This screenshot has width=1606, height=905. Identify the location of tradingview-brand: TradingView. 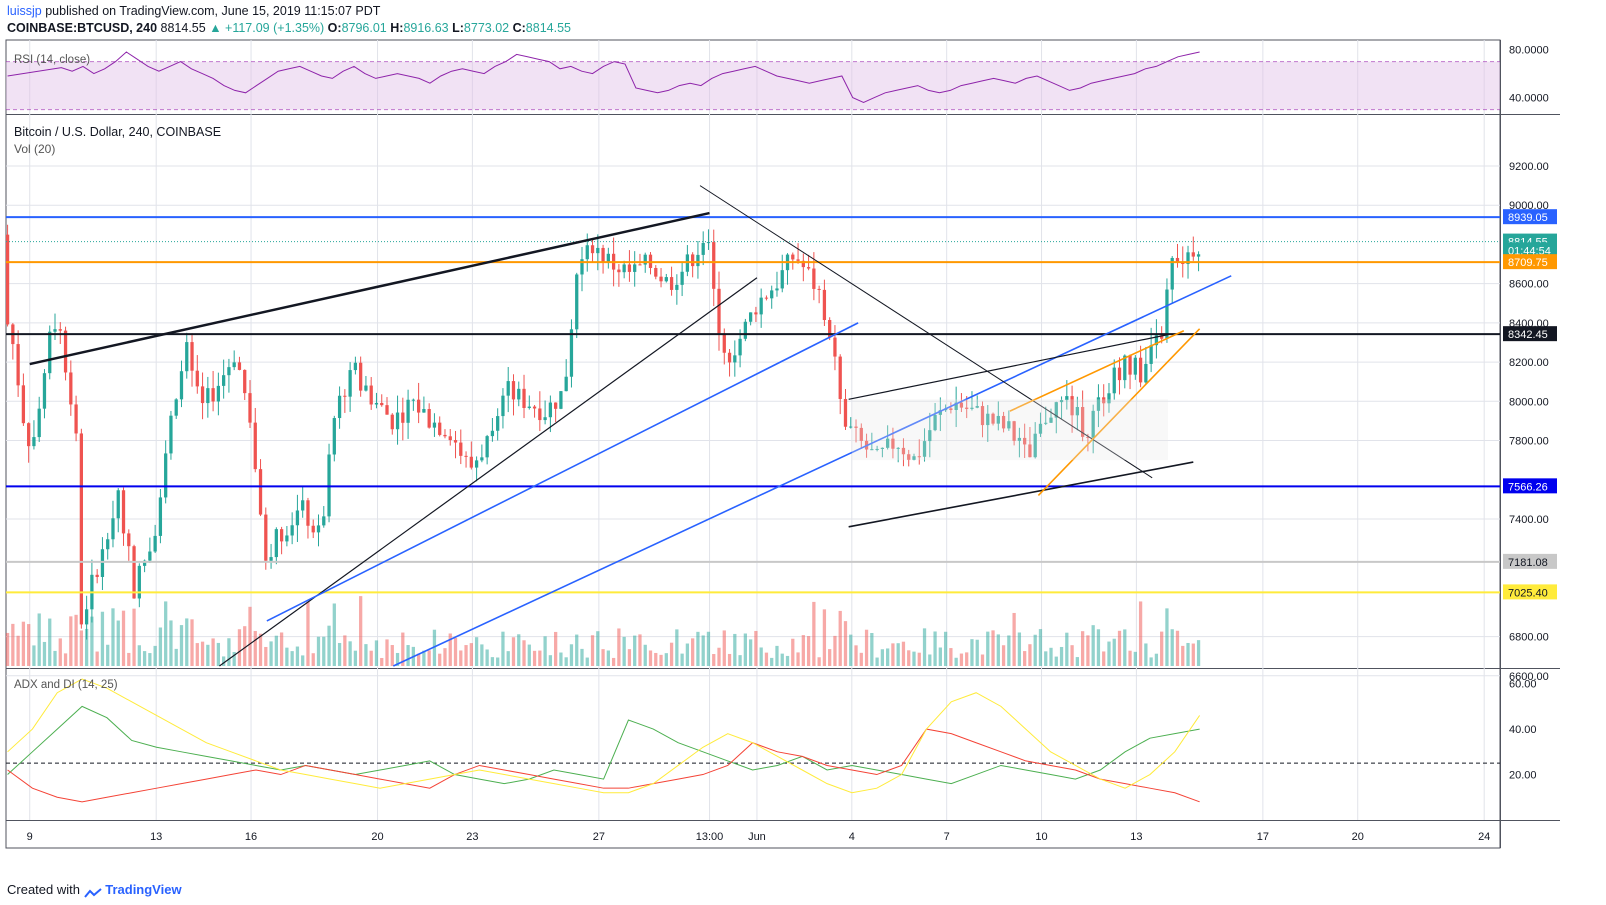
(143, 889).